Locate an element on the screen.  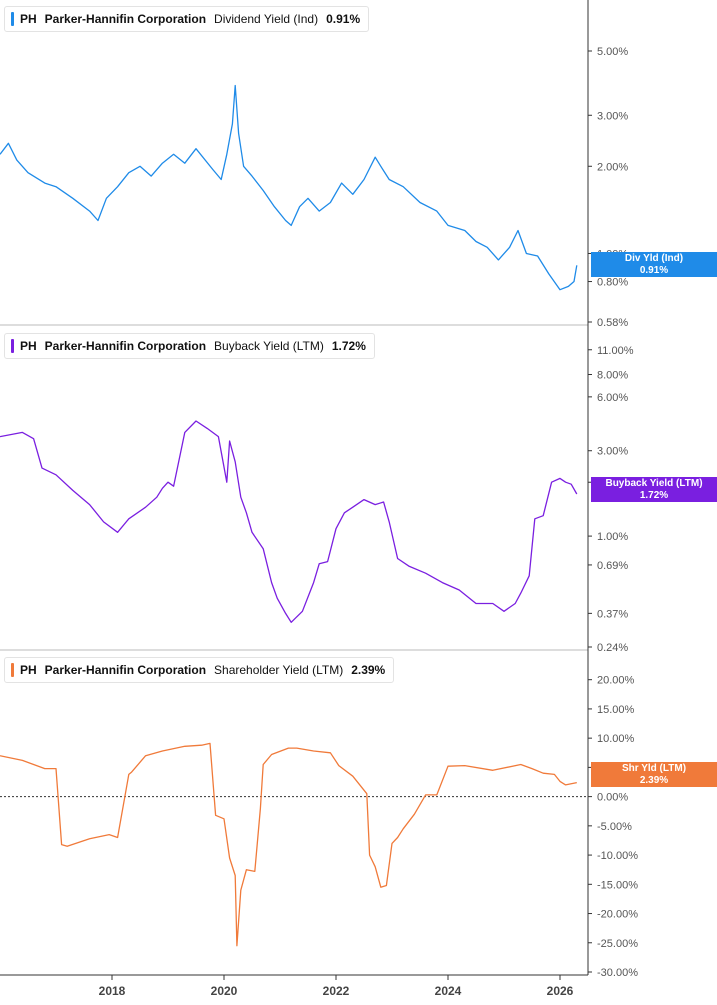
y-tick-label: 0.24% is located at coordinates (612, 648).